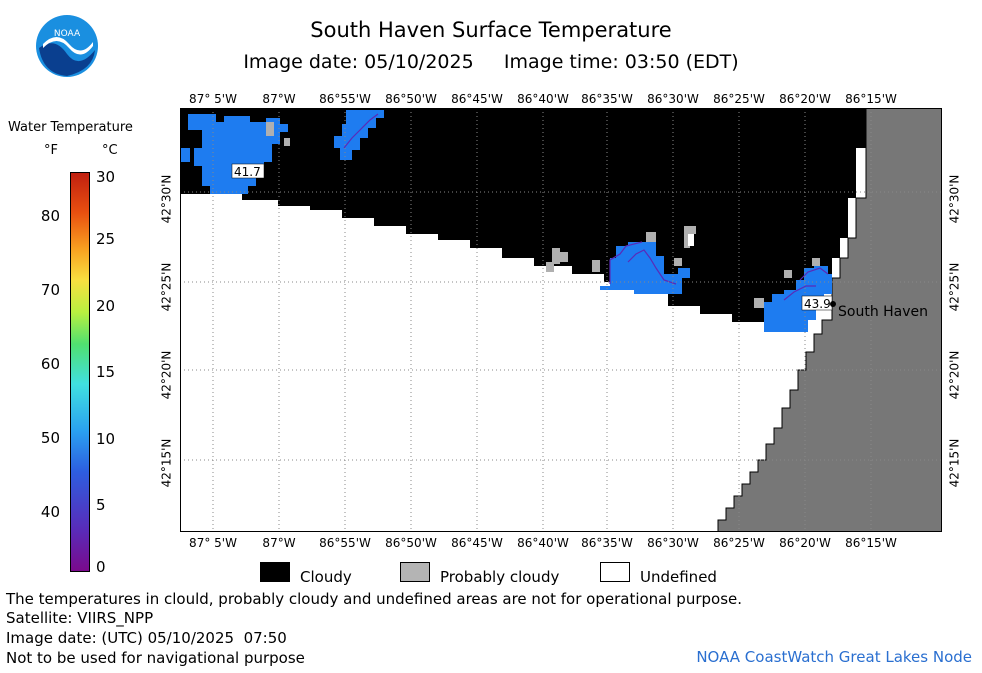  Describe the element at coordinates (691, 240) in the screenshot. I see `undefined-bit` at that location.